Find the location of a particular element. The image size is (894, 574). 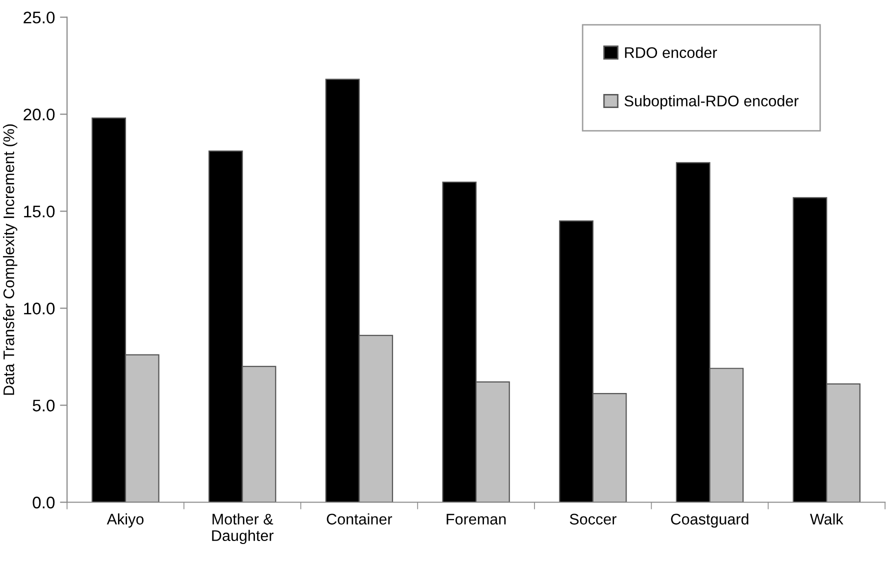

x-tick-label: Soccer is located at coordinates (593, 519).